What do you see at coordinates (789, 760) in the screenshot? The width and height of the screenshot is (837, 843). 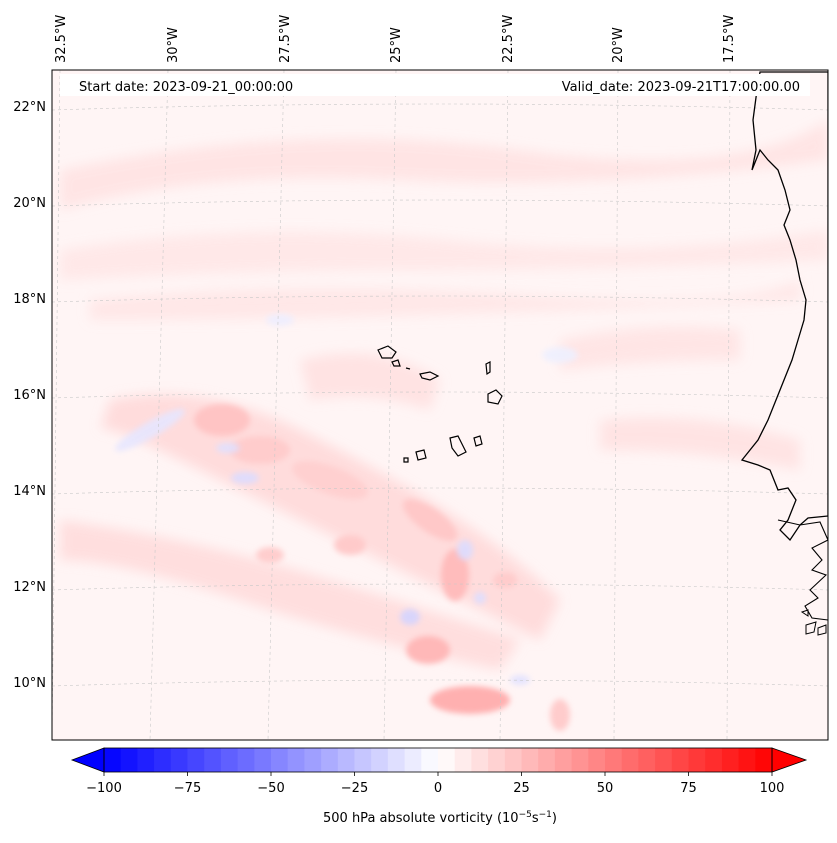 I see `colorbar-extend-high` at bounding box center [789, 760].